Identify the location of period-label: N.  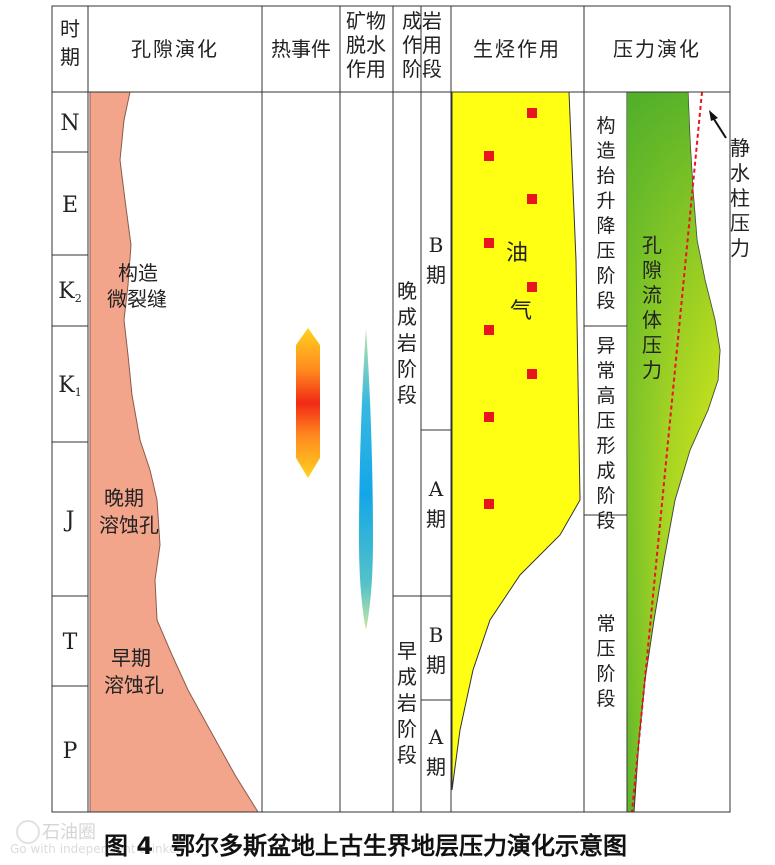
(69, 123).